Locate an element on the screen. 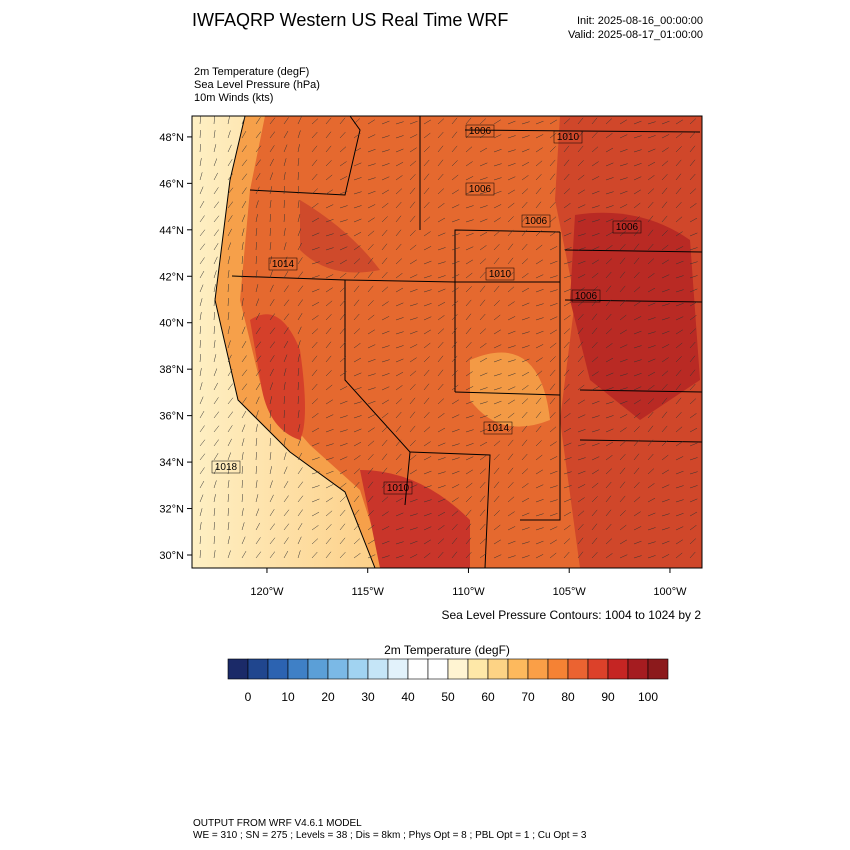  lon-tick-label: 105°W is located at coordinates (570, 592).